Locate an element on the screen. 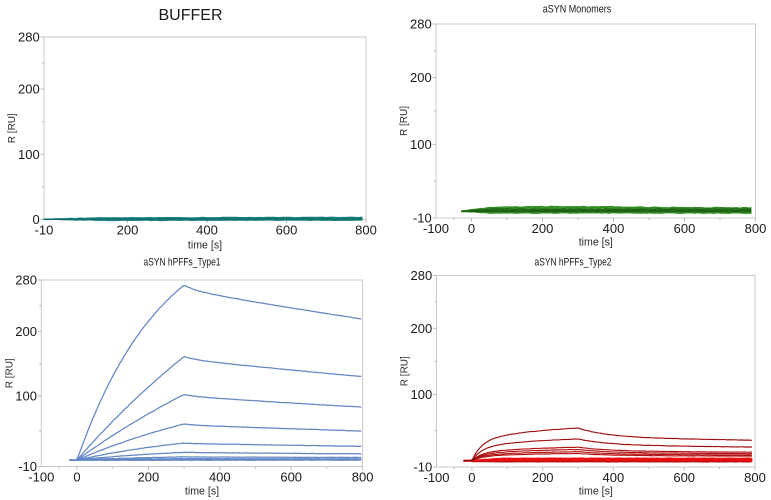  svg-text: aSYN Monomers is located at coordinates (577, 9).